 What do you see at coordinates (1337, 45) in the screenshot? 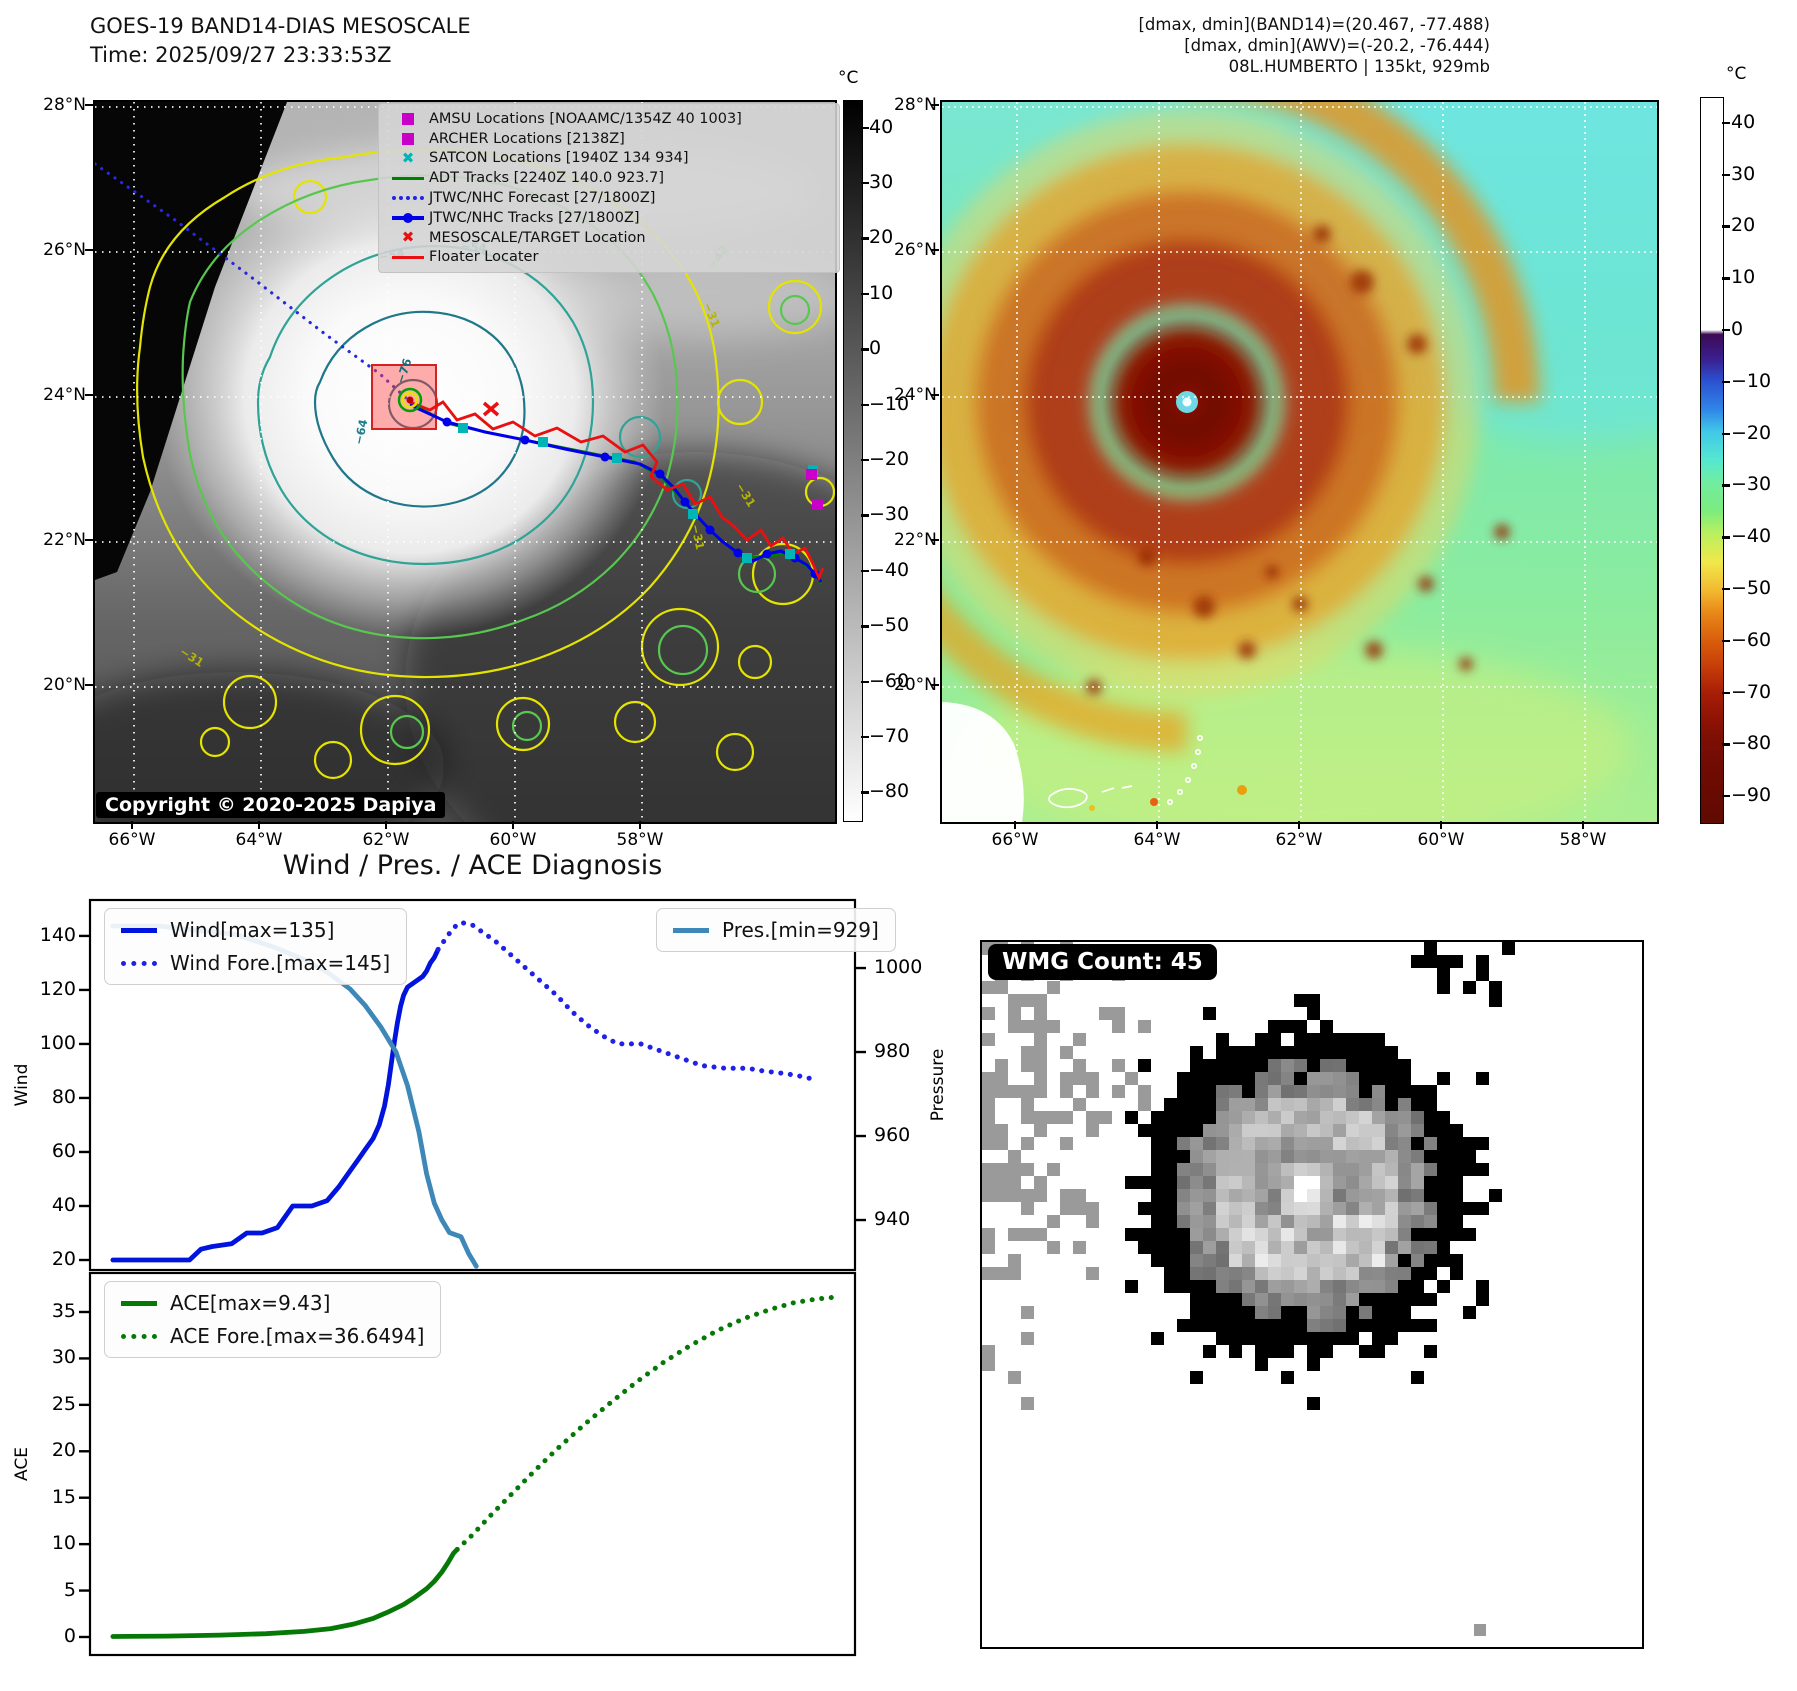
I see `dmax-awv: [dmax, dmin](AWV)=(-20.2, -76.444)` at bounding box center [1337, 45].